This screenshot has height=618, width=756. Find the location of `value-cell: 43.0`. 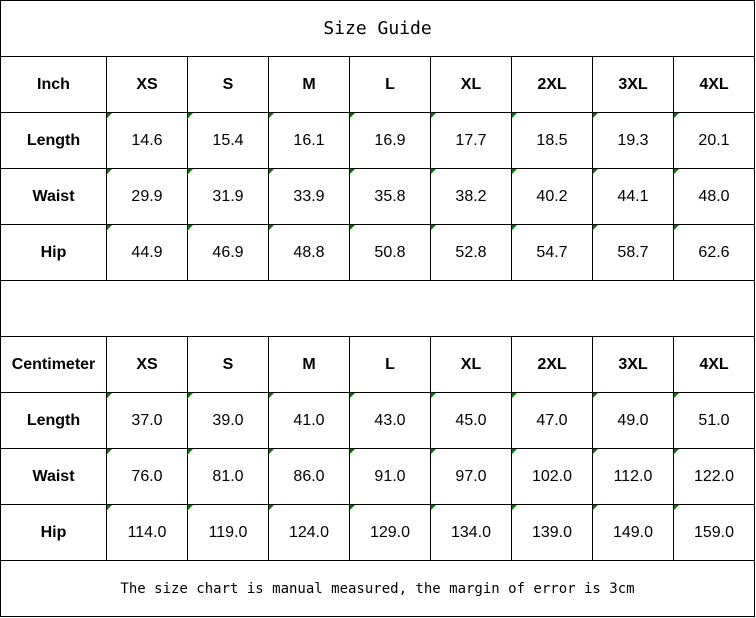

value-cell: 43.0 is located at coordinates (390, 420).